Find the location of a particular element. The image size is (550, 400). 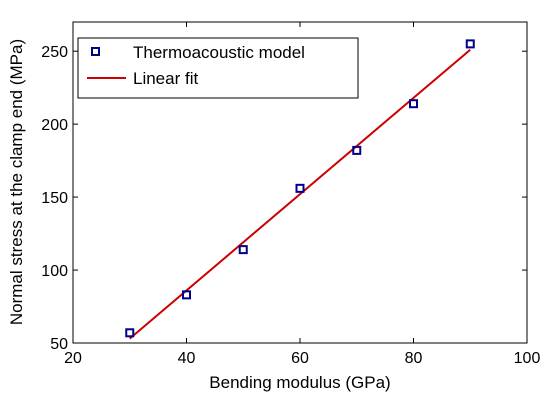

y-tick-label: 100 is located at coordinates (54, 271).